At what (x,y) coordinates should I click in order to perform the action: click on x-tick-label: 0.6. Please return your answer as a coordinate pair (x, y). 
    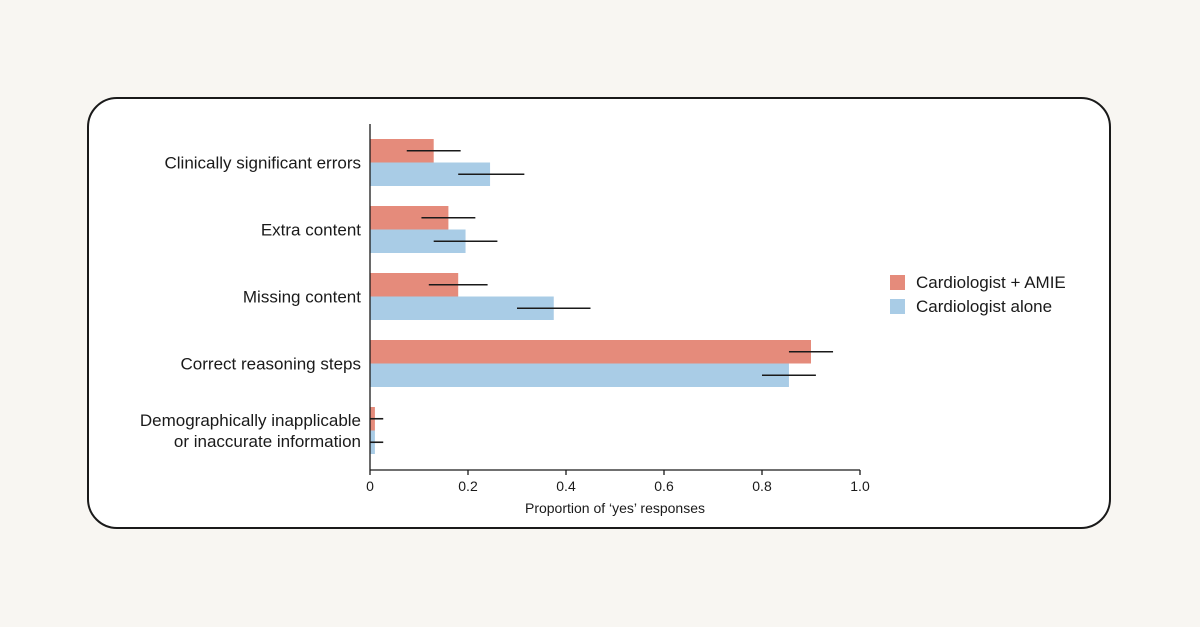
    Looking at the image, I should click on (664, 486).